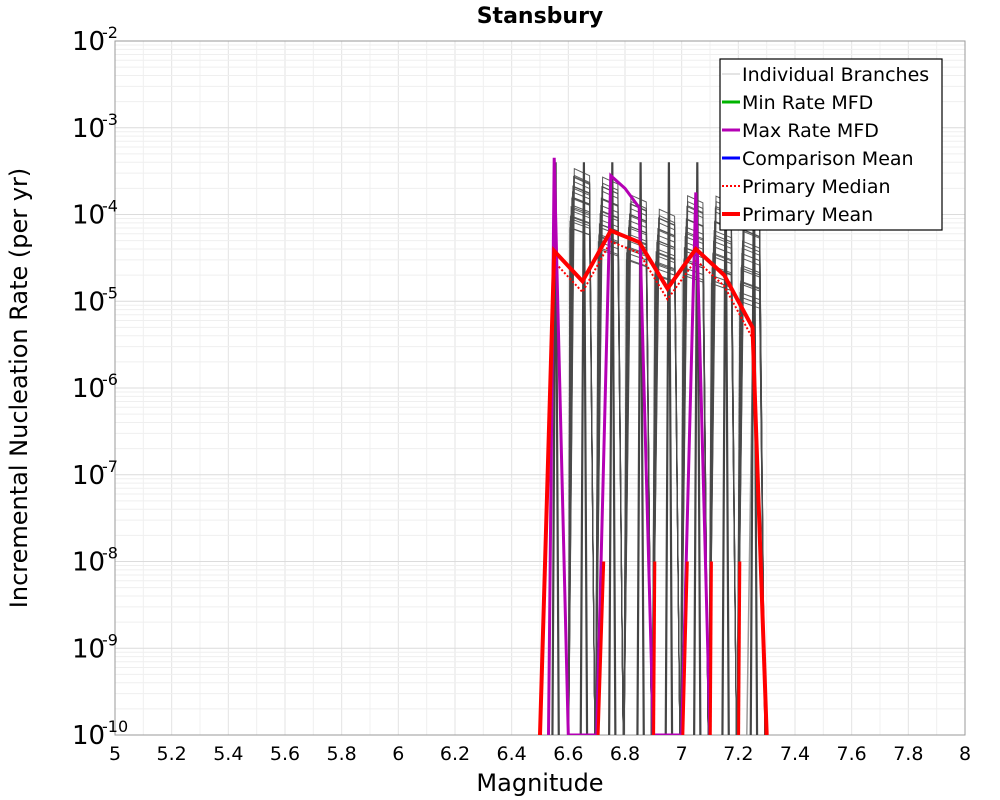  Describe the element at coordinates (110, 119) in the screenshot. I see `y-tick-exponent: -3` at that location.